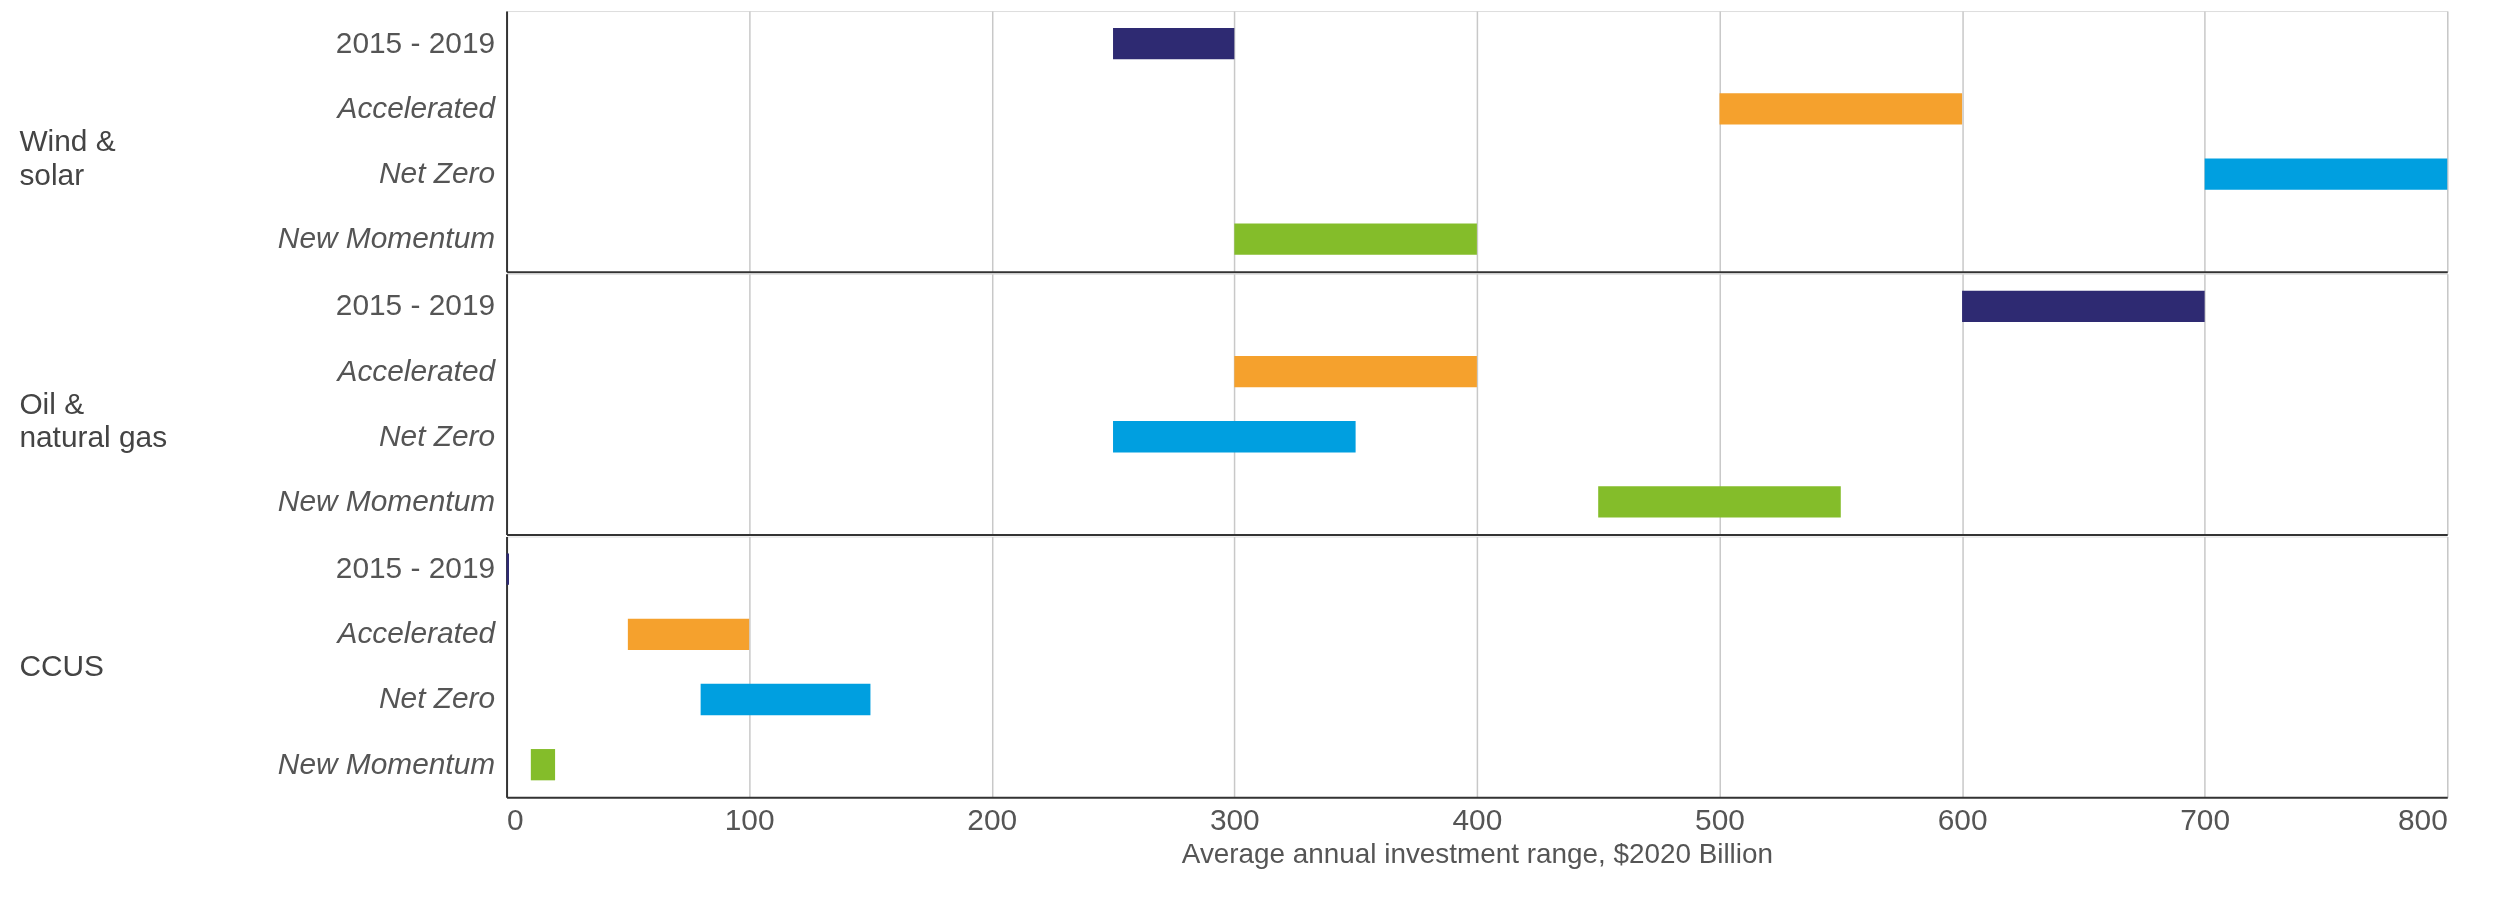 The width and height of the screenshot is (2498, 904). I want to click on y-axis-title: Oil & natural gas, so click(93, 420).